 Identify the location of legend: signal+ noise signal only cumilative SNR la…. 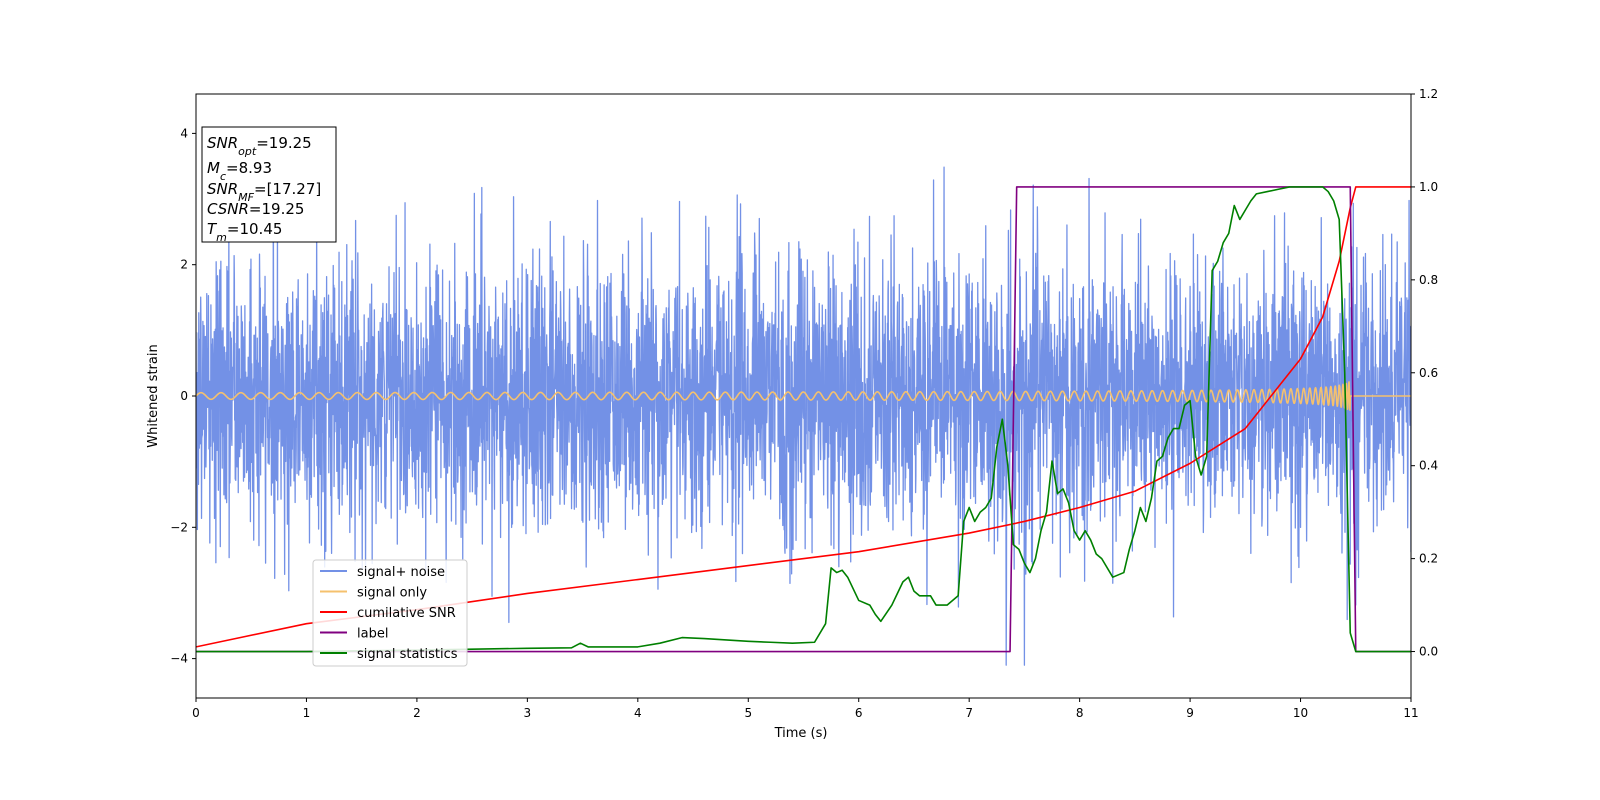
(390, 613).